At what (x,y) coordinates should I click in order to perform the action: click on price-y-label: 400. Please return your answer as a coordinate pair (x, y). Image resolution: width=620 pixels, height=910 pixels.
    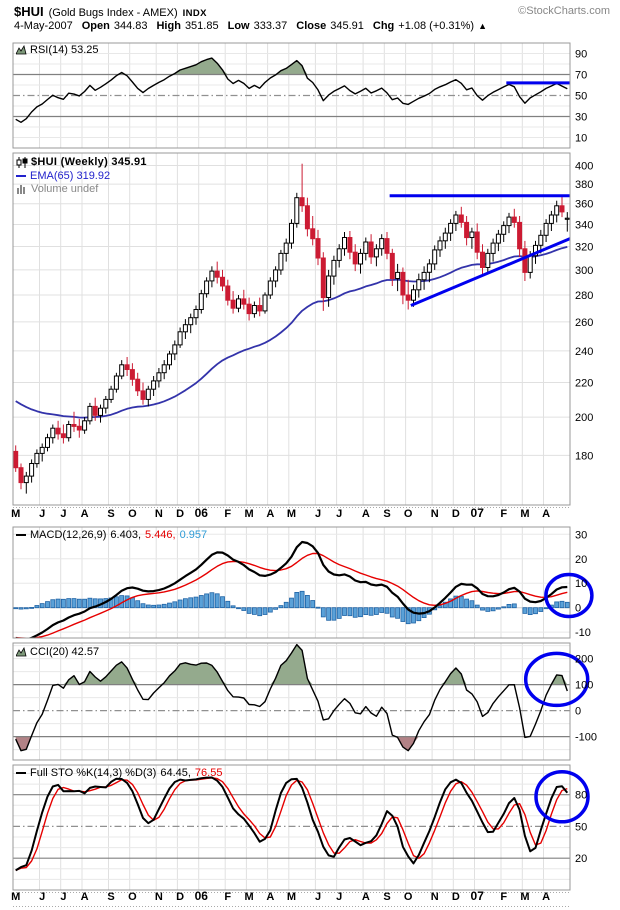
    Looking at the image, I should click on (584, 167).